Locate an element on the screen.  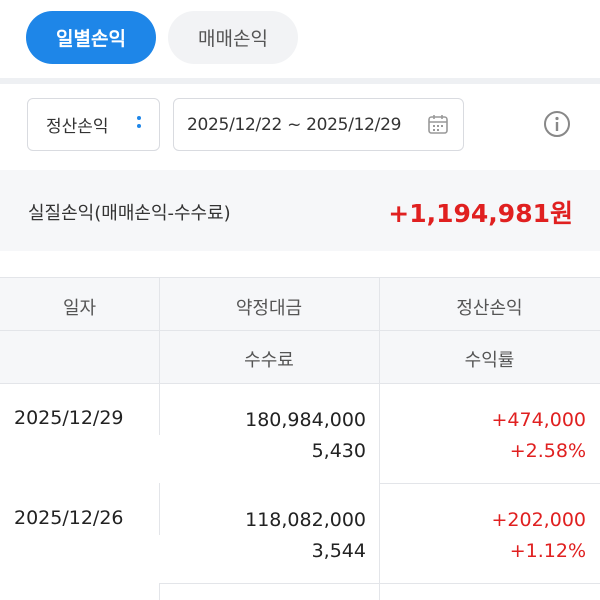
filter-bar: 정산손익 2025/12/22 ~ 2025/12/29 is located at coordinates (300, 127).